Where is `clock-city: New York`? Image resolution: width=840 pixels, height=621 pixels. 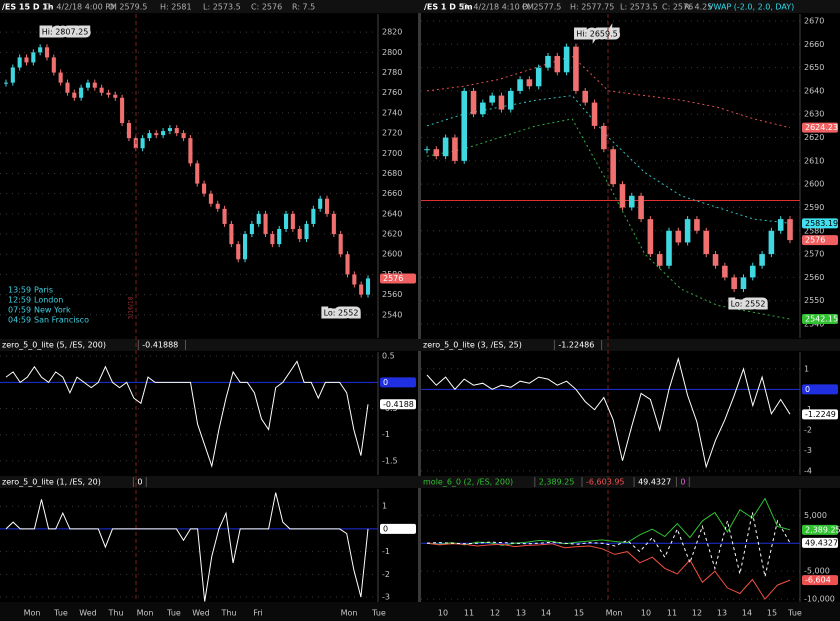 clock-city: New York is located at coordinates (52, 310).